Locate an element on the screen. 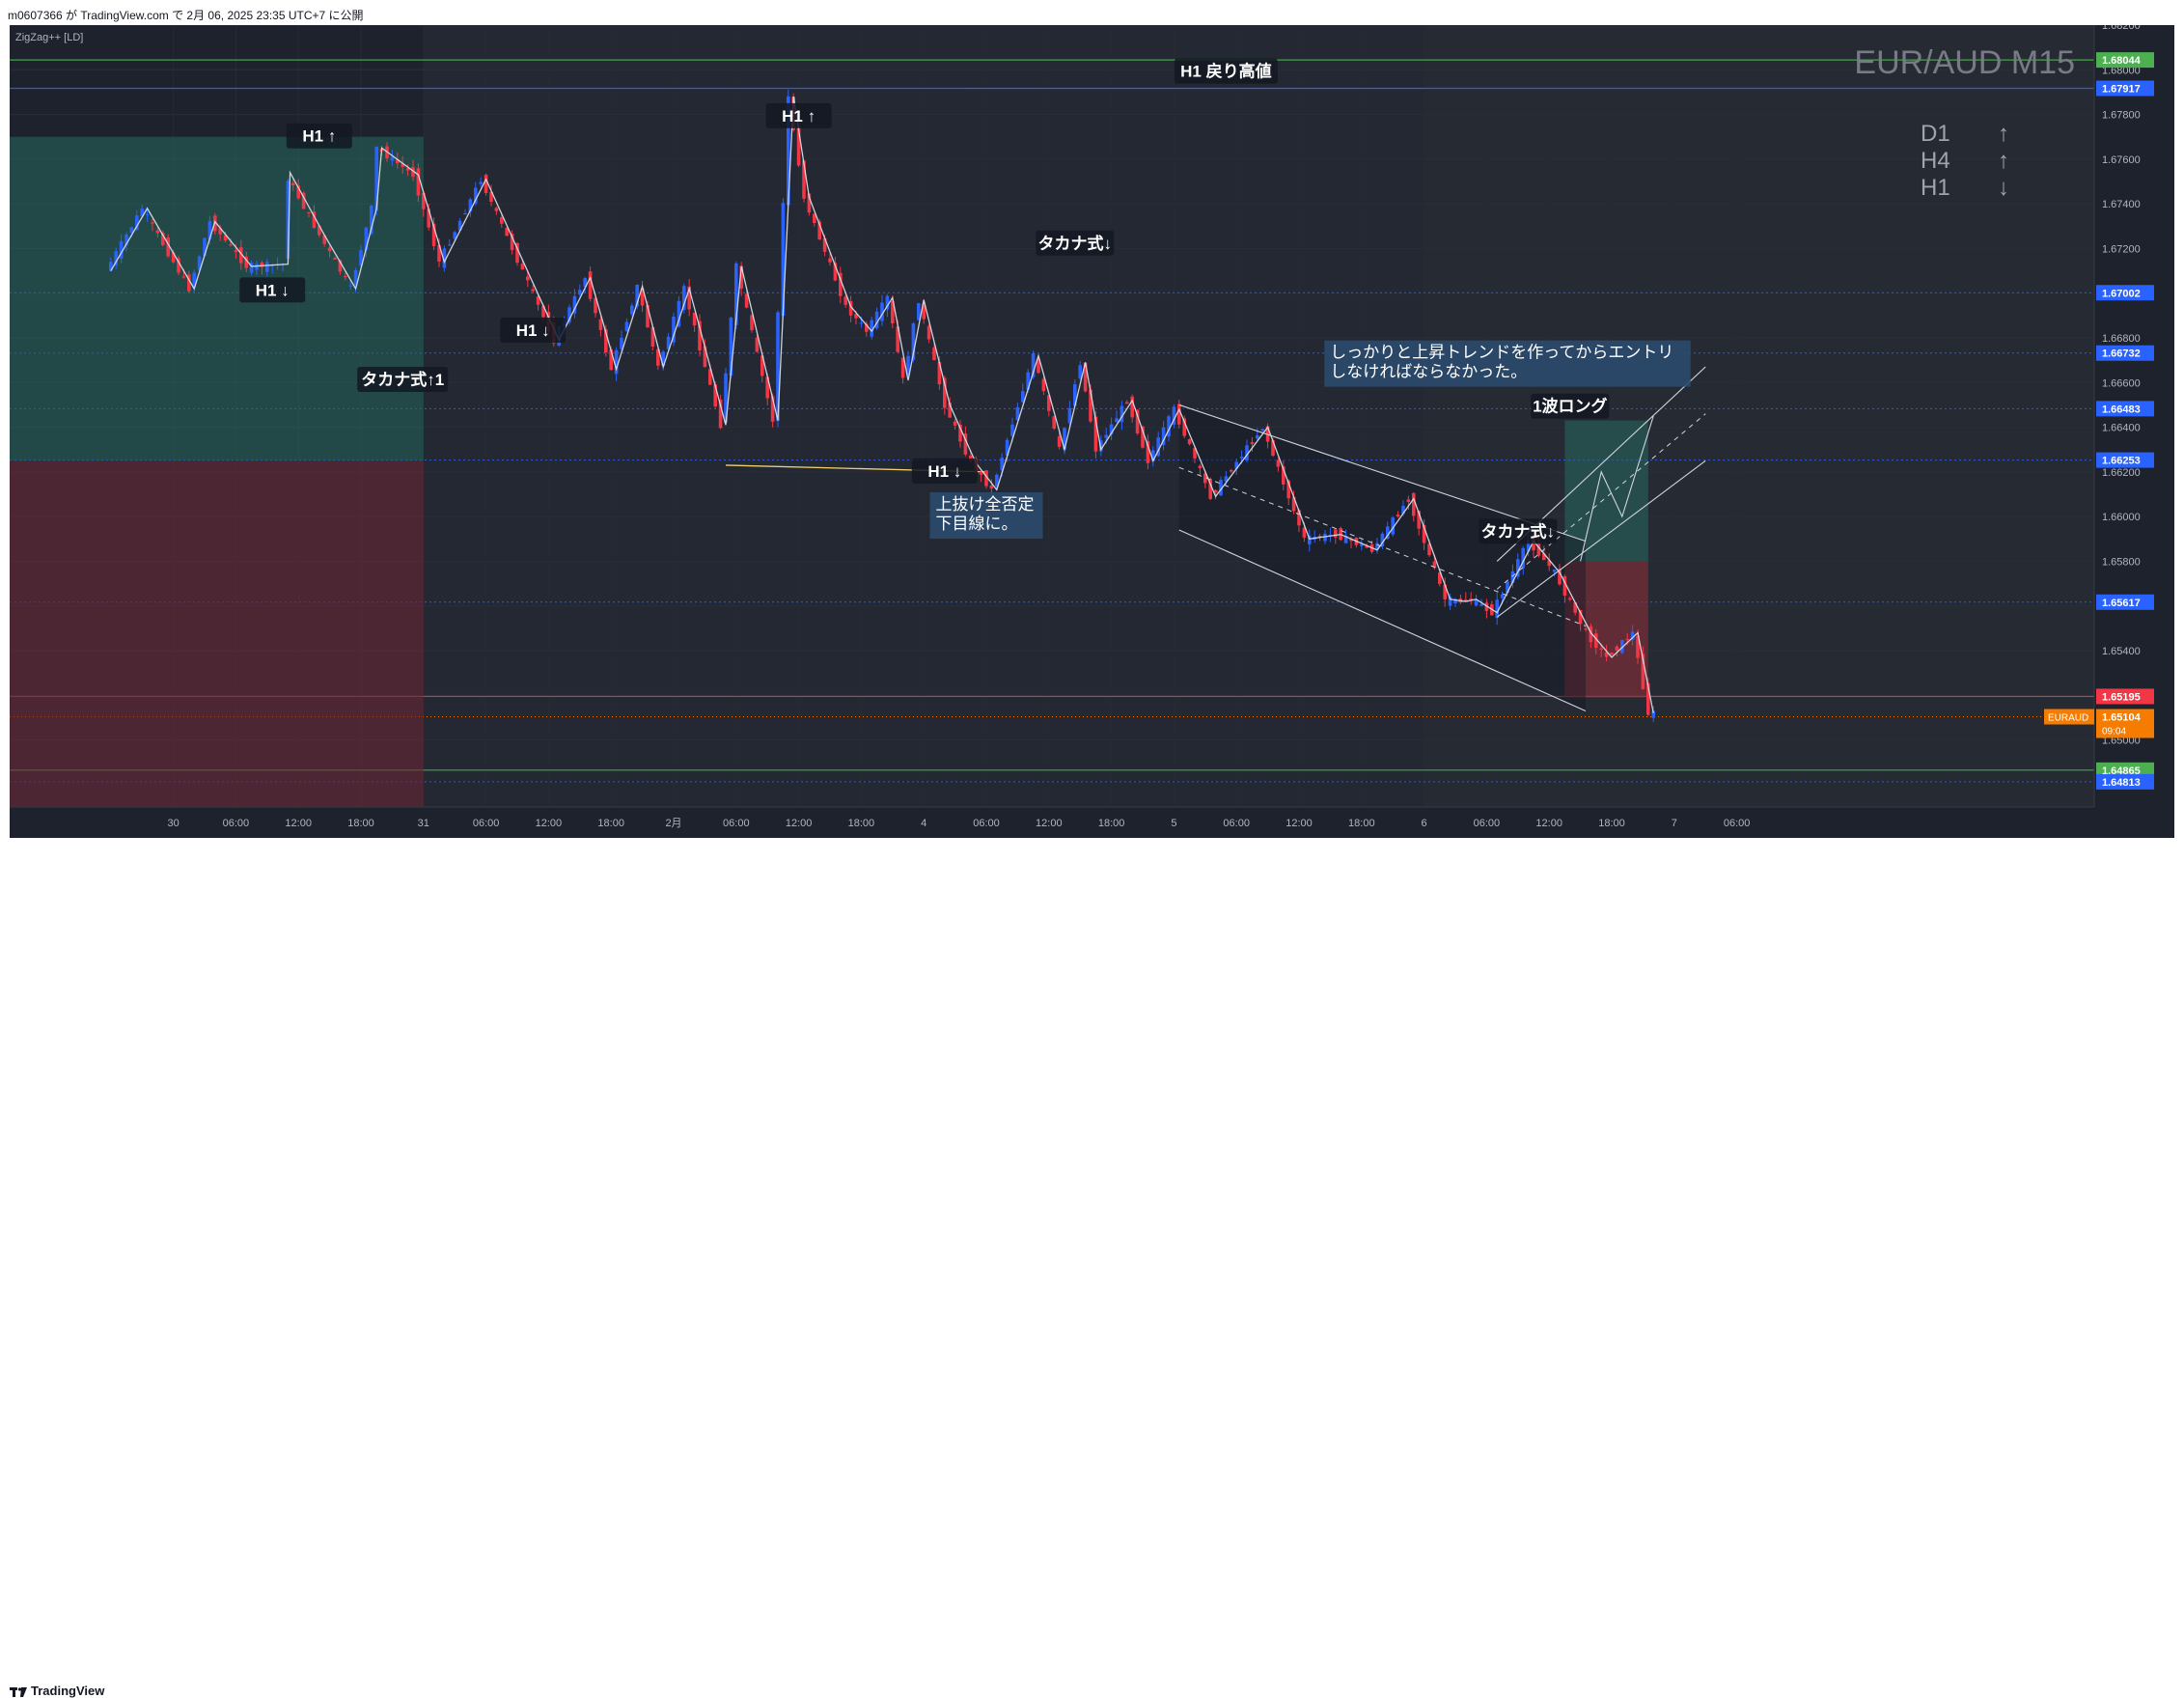 This screenshot has height=1698, width=2184. level-price-label: 1.64865 is located at coordinates (2121, 771).